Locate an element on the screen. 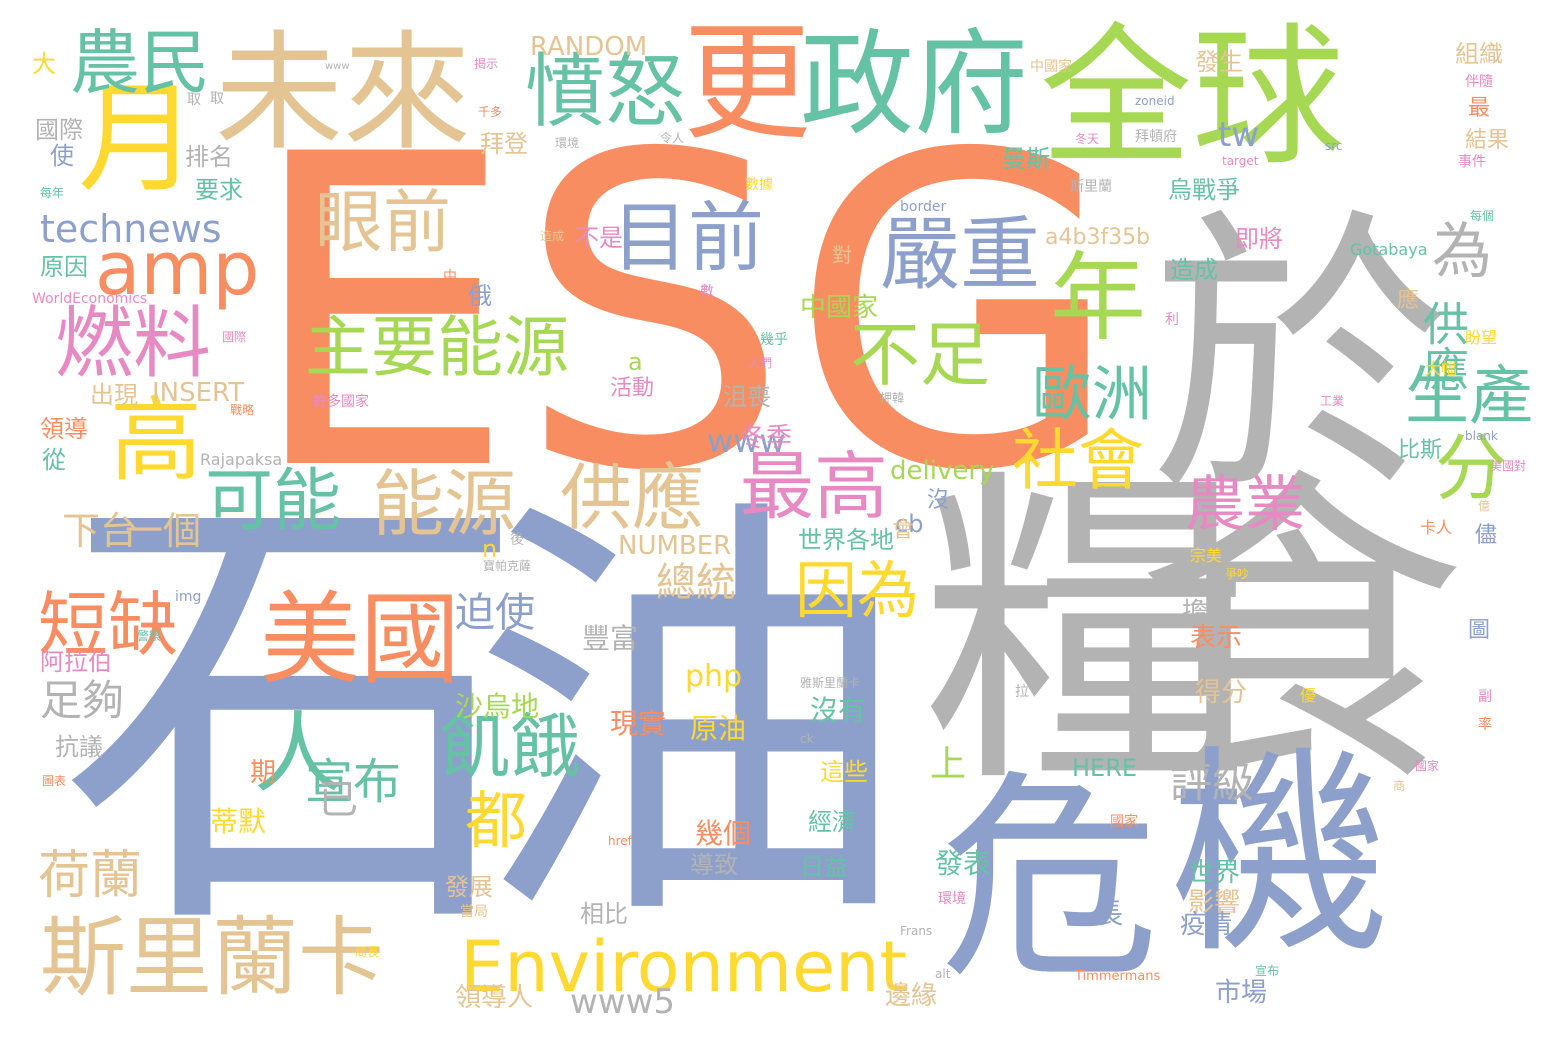 The width and height of the screenshot is (1548, 1052). cloud-word: 沙烏地 is located at coordinates (497, 706).